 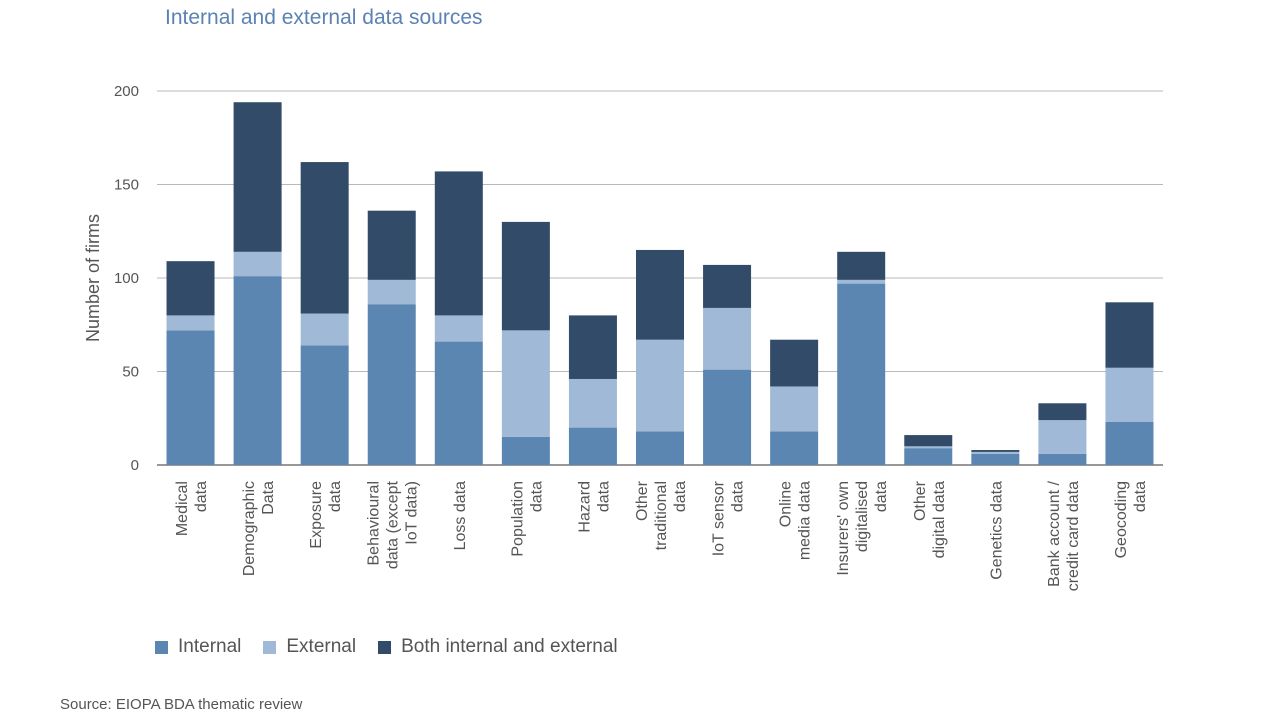 What do you see at coordinates (270, 647) in the screenshot?
I see `legend-swatch-external` at bounding box center [270, 647].